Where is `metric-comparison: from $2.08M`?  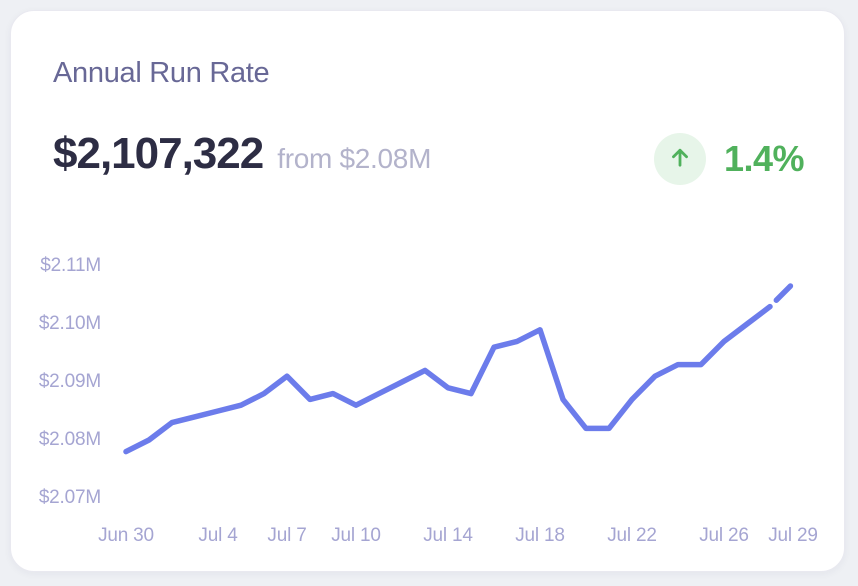 metric-comparison: from $2.08M is located at coordinates (354, 158).